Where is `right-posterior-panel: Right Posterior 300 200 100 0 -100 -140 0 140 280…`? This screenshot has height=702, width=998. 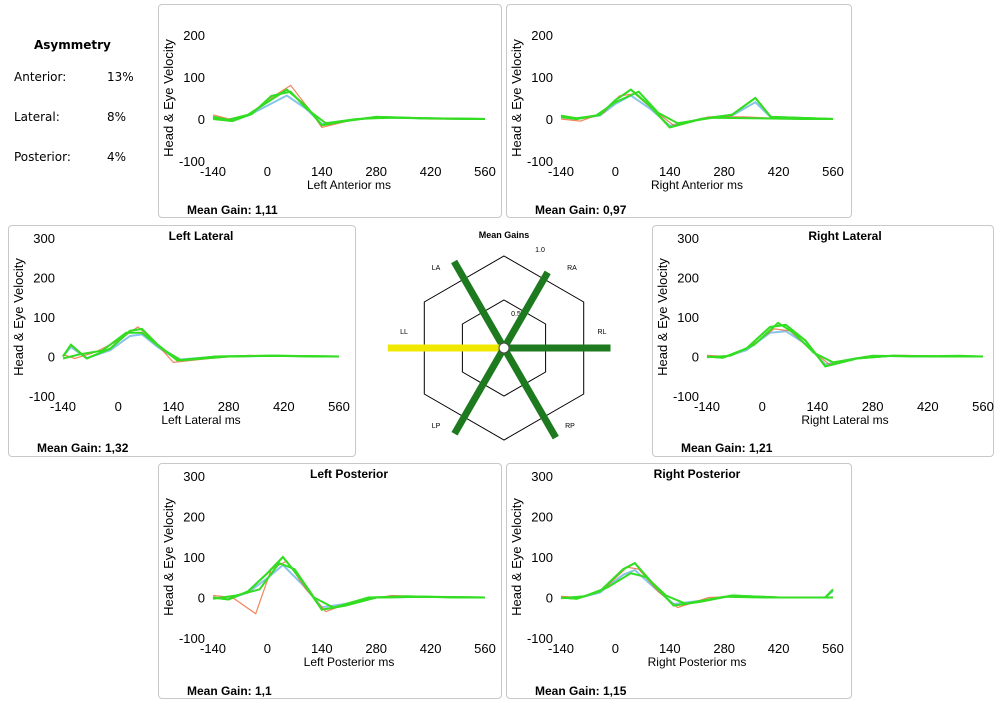 right-posterior-panel: Right Posterior 300 200 100 0 -100 -140 0 140 280… is located at coordinates (679, 581).